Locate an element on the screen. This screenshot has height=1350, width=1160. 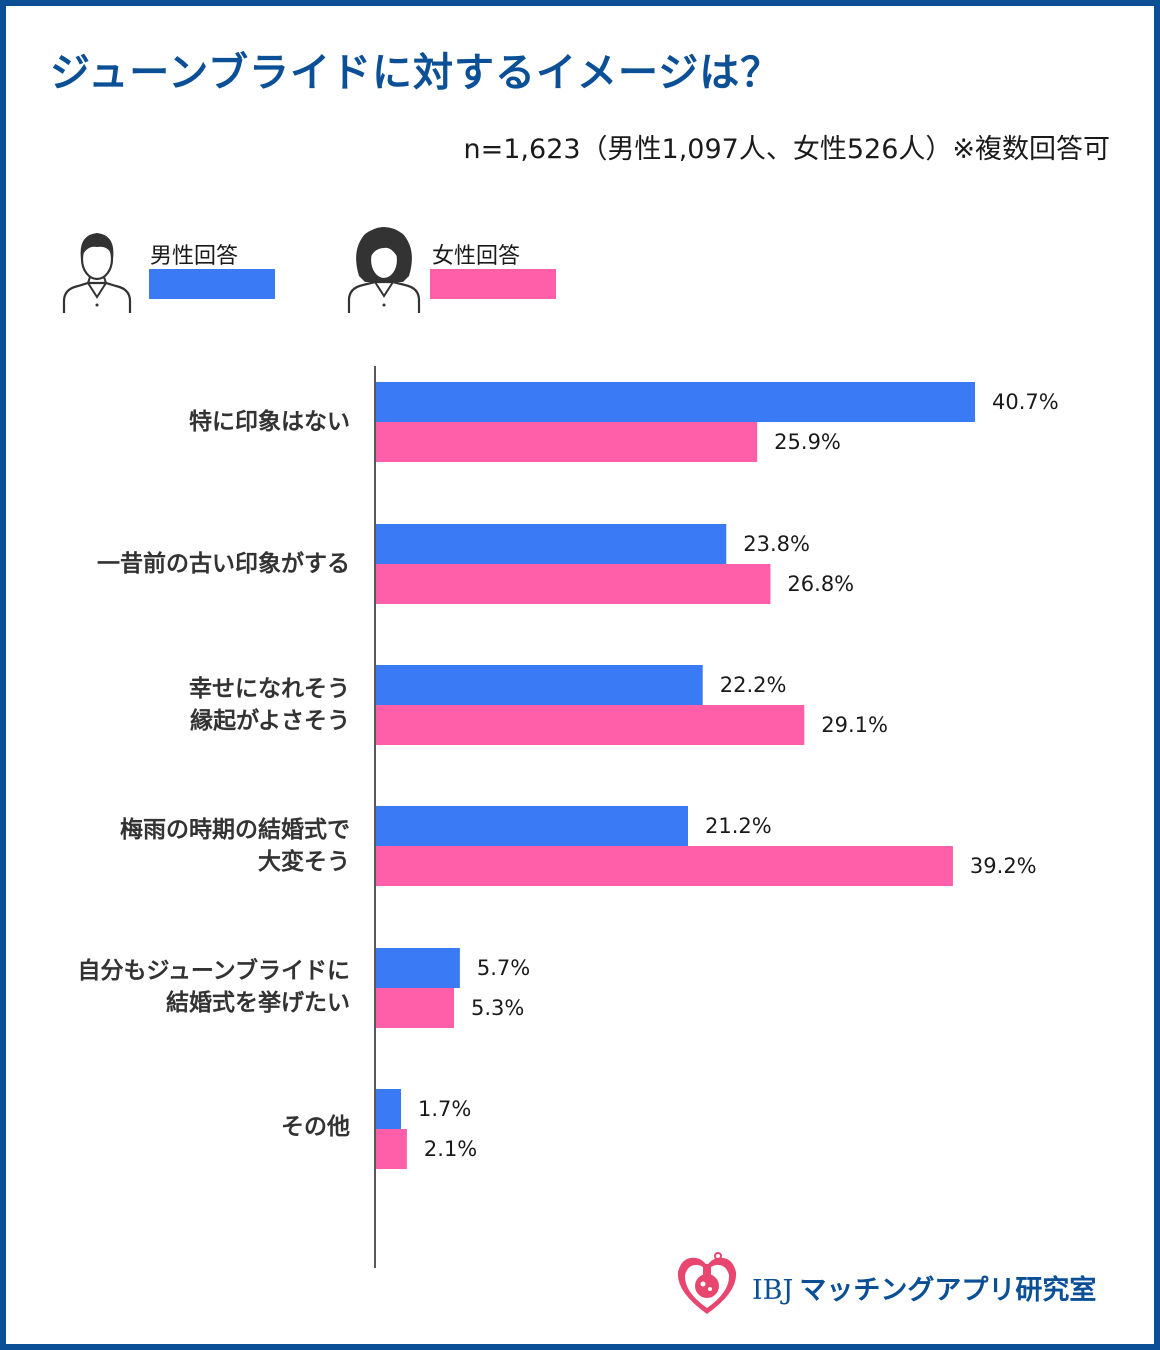
value-label-male-0: 40.7% is located at coordinates (1025, 402).